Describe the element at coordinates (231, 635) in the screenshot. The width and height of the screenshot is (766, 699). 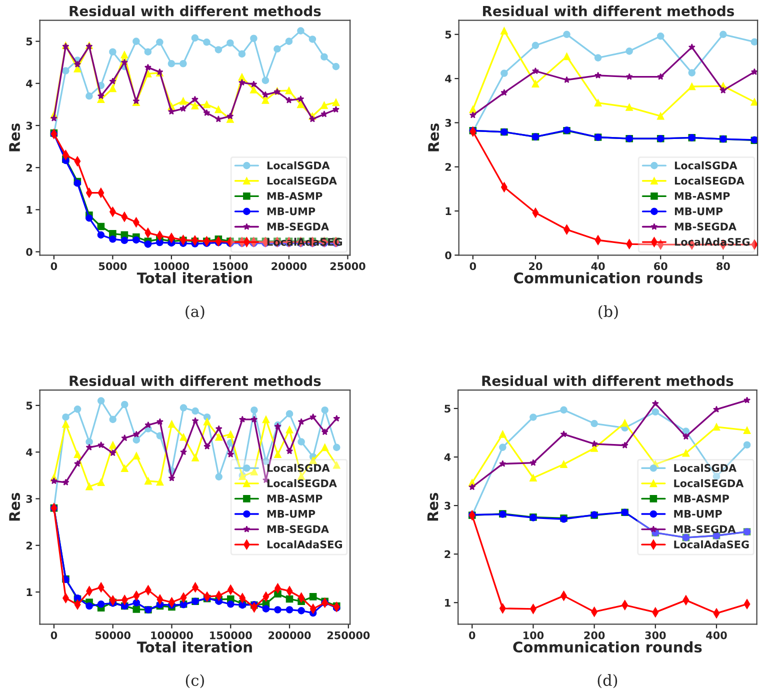
I see `x-tick-label: 150000` at that location.